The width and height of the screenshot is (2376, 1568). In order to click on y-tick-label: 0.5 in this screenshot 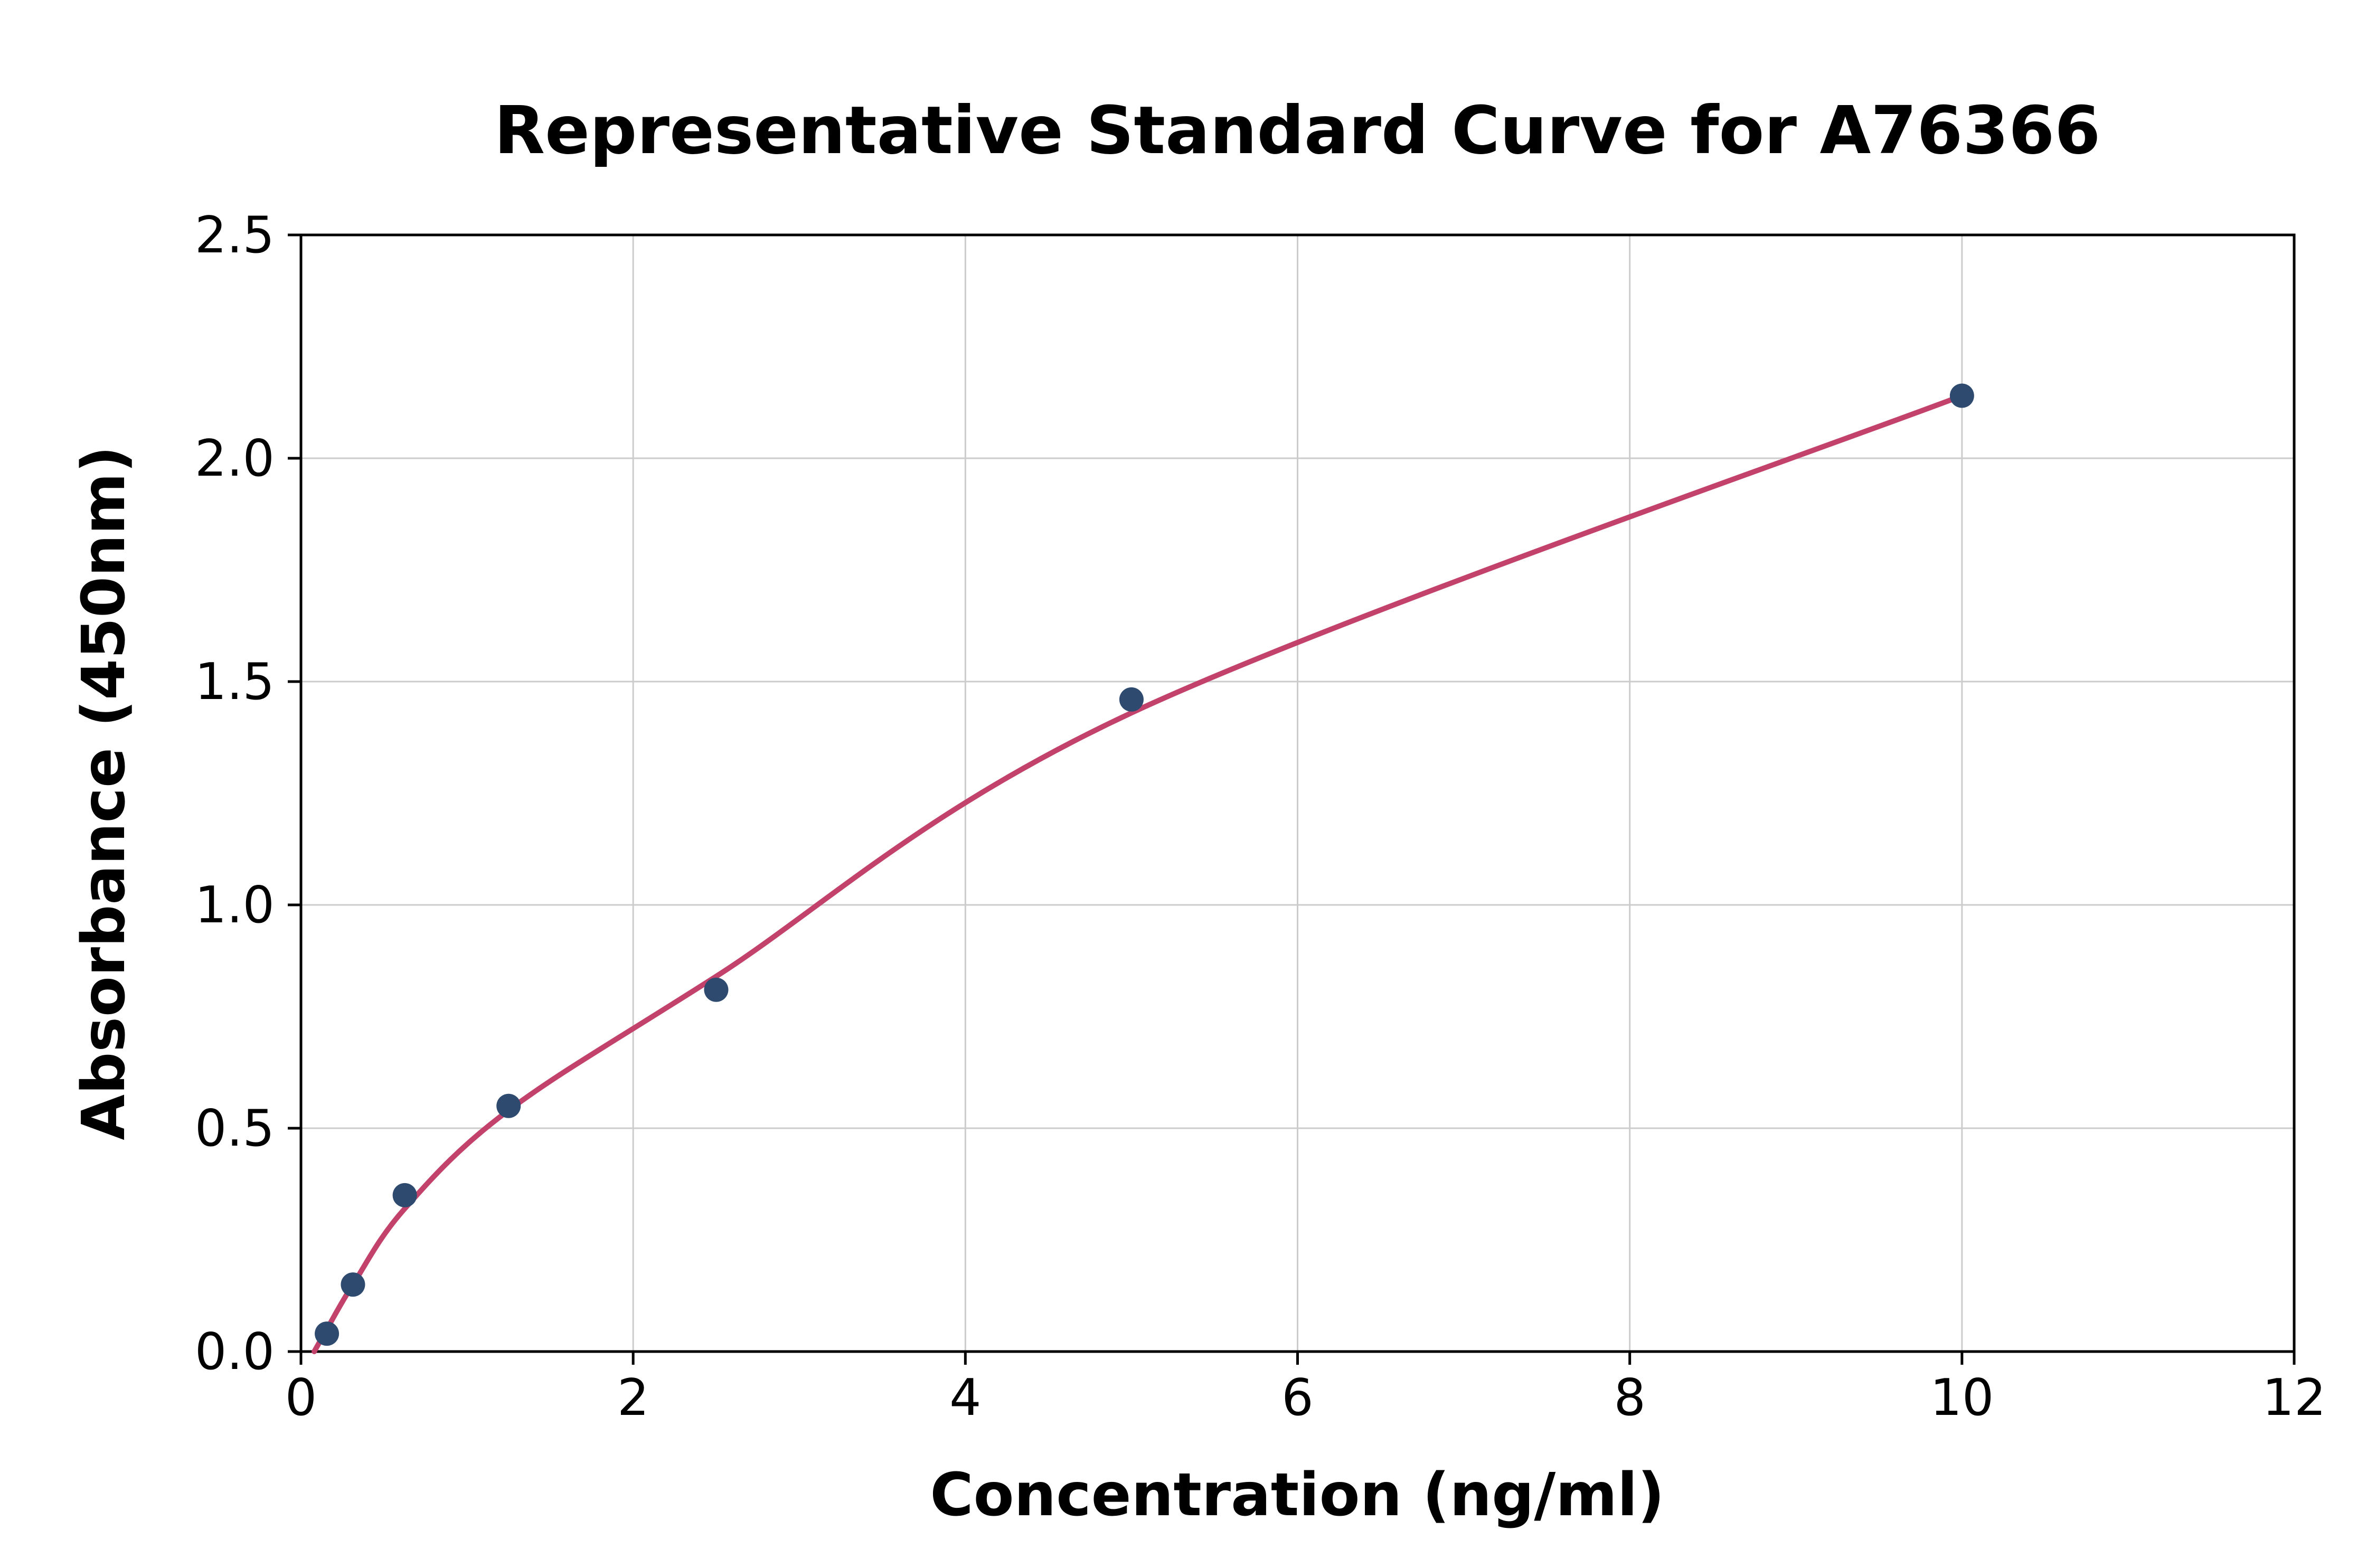, I will do `click(235, 1129)`.